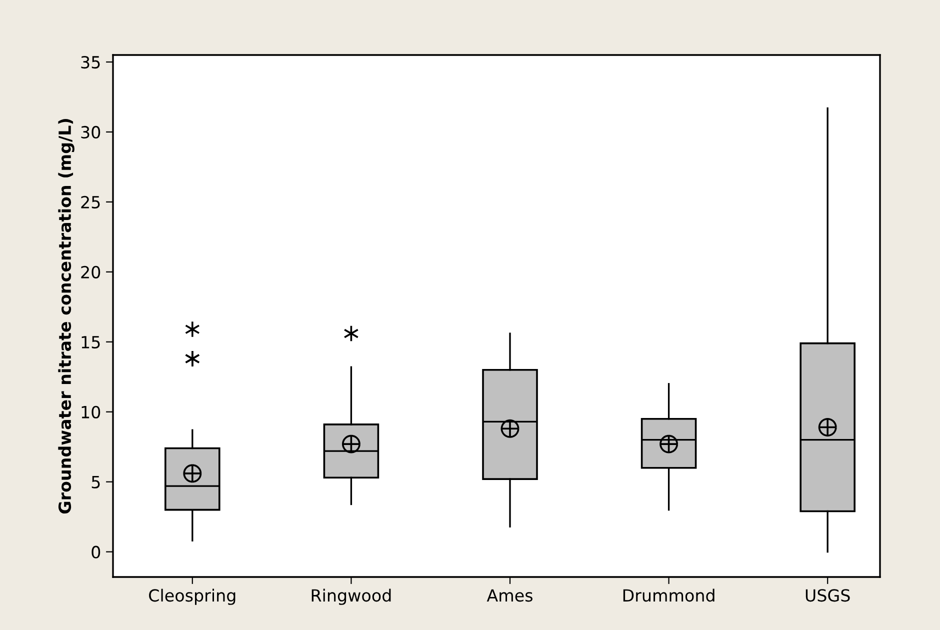 The height and width of the screenshot is (630, 940). I want to click on y-tick-label: 10, so click(91, 412).